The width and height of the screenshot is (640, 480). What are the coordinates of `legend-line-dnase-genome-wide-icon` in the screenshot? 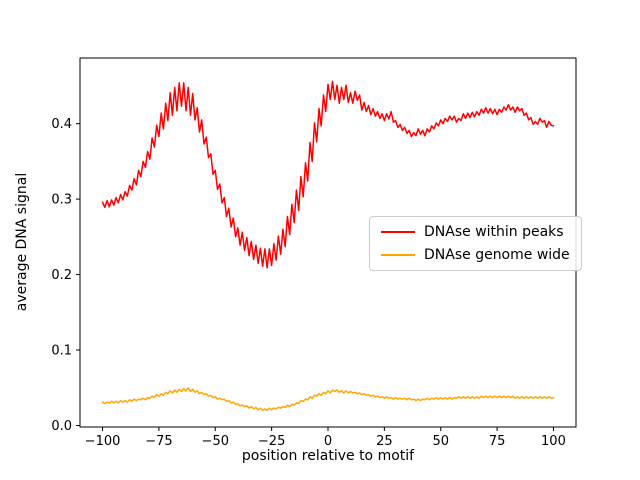 It's located at (398, 255).